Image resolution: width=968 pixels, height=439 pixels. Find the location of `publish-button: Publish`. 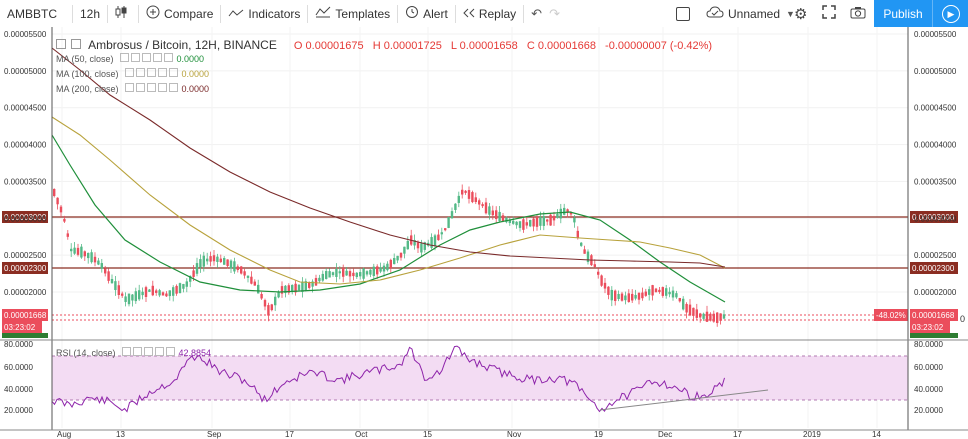

publish-button: Publish is located at coordinates (903, 13).